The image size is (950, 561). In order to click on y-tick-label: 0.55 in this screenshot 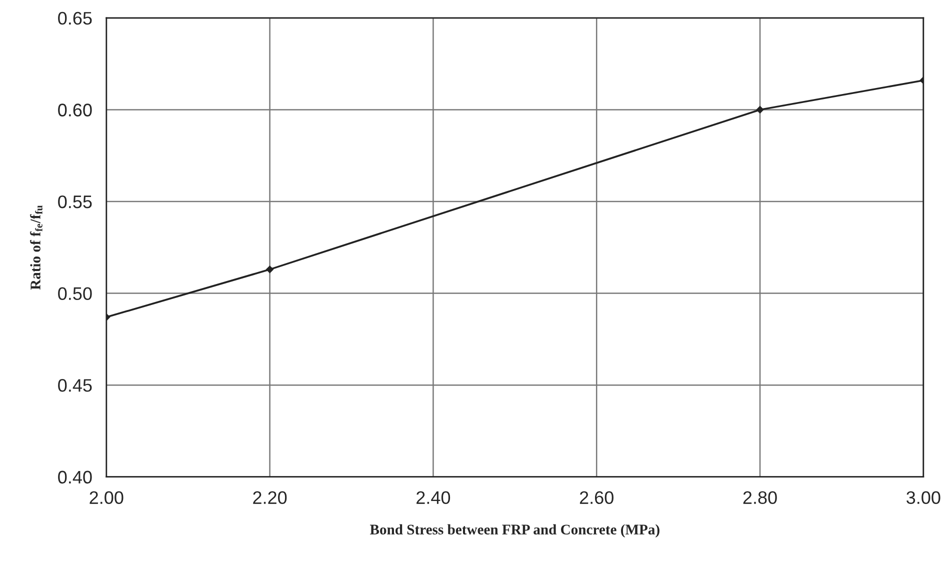, I will do `click(75, 201)`.